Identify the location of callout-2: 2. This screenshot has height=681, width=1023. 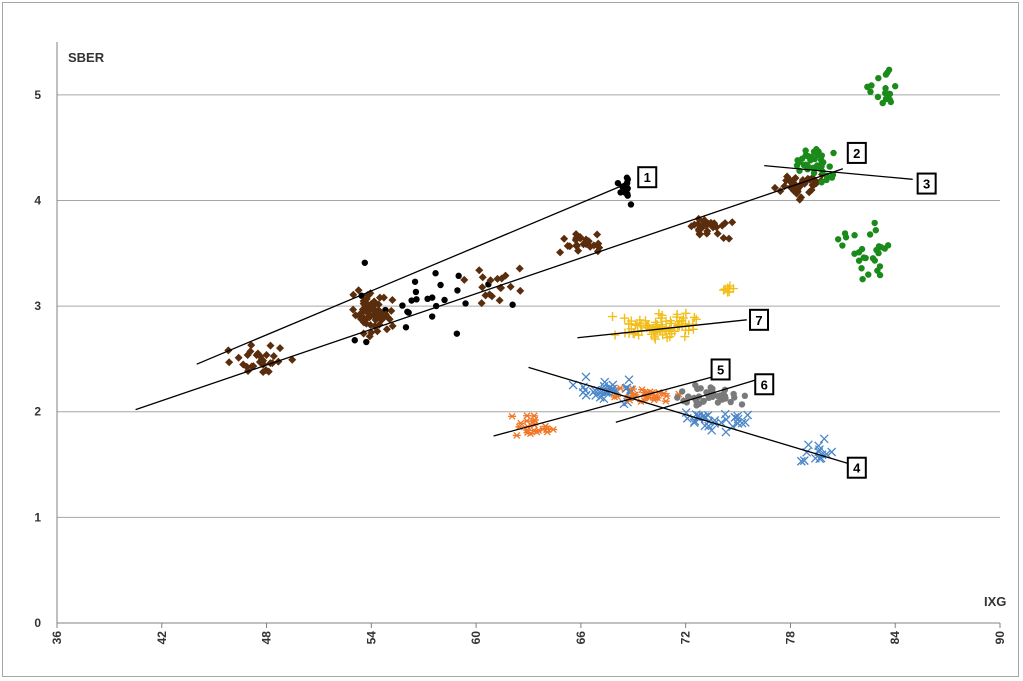
(856, 152).